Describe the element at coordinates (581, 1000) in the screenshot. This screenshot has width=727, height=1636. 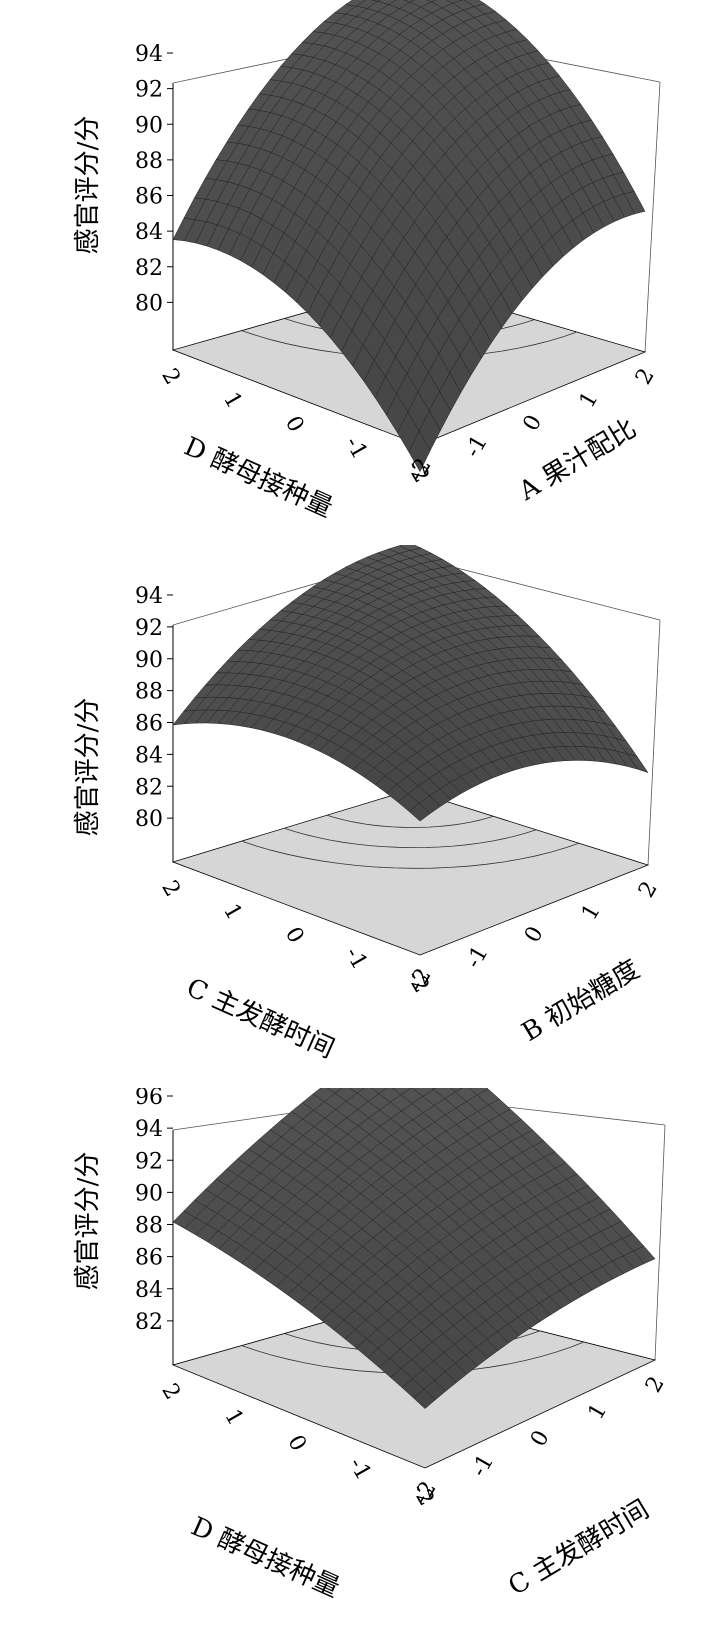
I see `x-axis-title: B 初始糖度` at that location.